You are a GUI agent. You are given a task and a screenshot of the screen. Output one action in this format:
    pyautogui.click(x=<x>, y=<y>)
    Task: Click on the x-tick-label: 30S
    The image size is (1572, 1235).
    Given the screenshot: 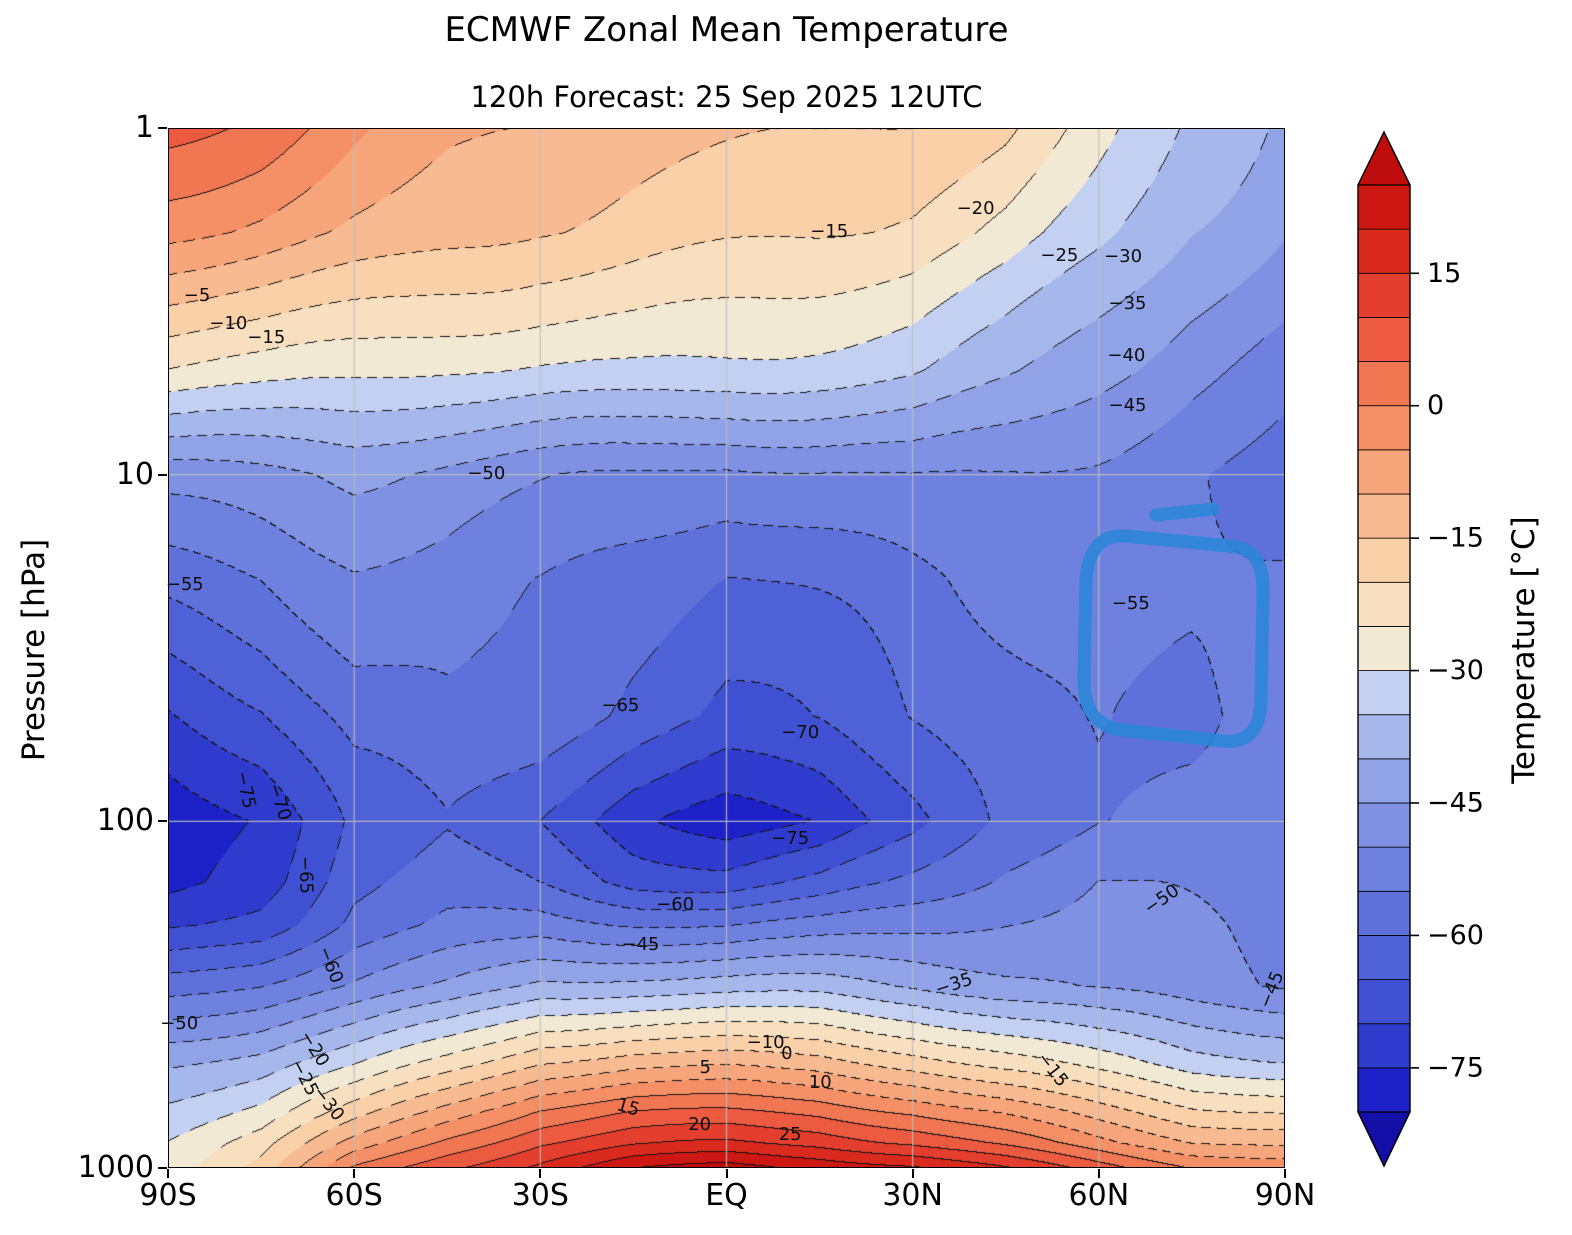 What is the action you would take?
    pyautogui.click(x=540, y=1195)
    